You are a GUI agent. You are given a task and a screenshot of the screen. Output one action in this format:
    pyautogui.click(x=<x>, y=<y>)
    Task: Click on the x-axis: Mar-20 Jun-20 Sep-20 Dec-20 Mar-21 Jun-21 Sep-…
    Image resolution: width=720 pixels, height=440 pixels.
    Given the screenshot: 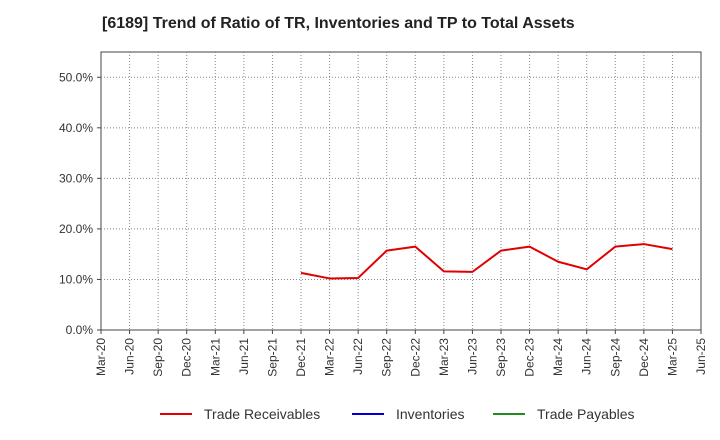 What is the action you would take?
    pyautogui.click(x=401, y=353)
    